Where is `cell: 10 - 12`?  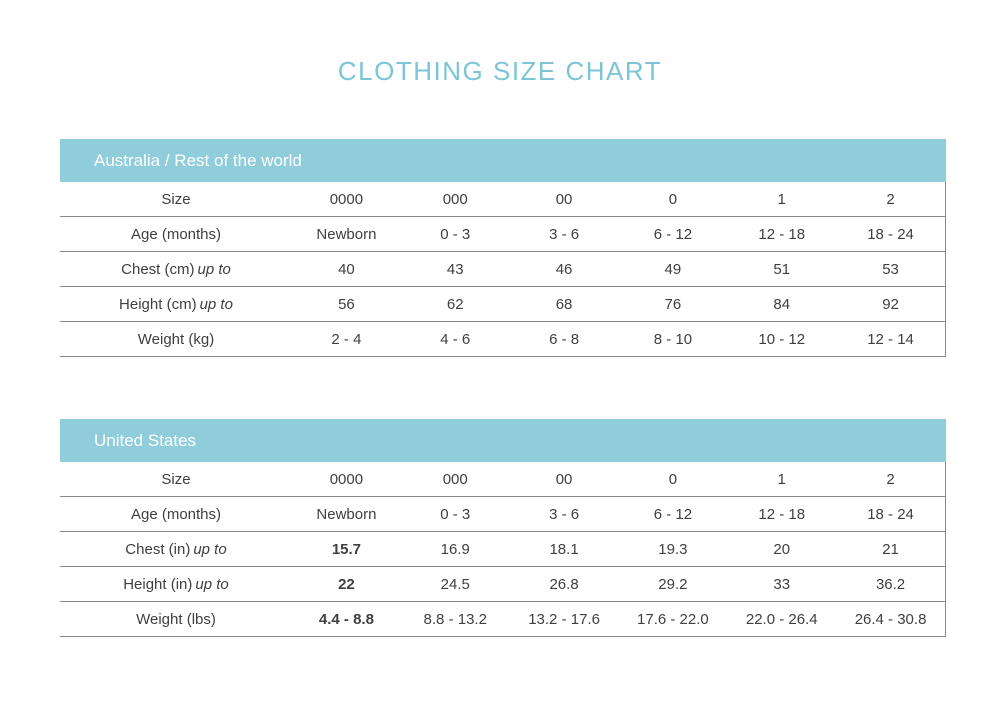
cell: 10 - 12 is located at coordinates (782, 339).